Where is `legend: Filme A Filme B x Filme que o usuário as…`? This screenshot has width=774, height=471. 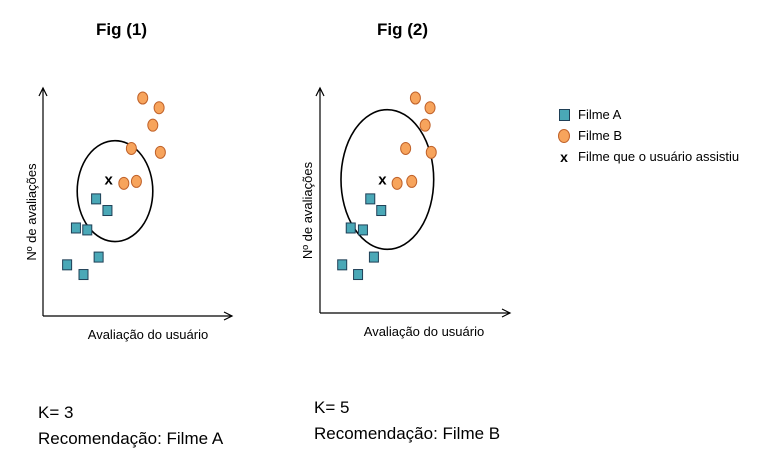 legend: Filme A Filme B x Filme que o usuário as… is located at coordinates (647, 135).